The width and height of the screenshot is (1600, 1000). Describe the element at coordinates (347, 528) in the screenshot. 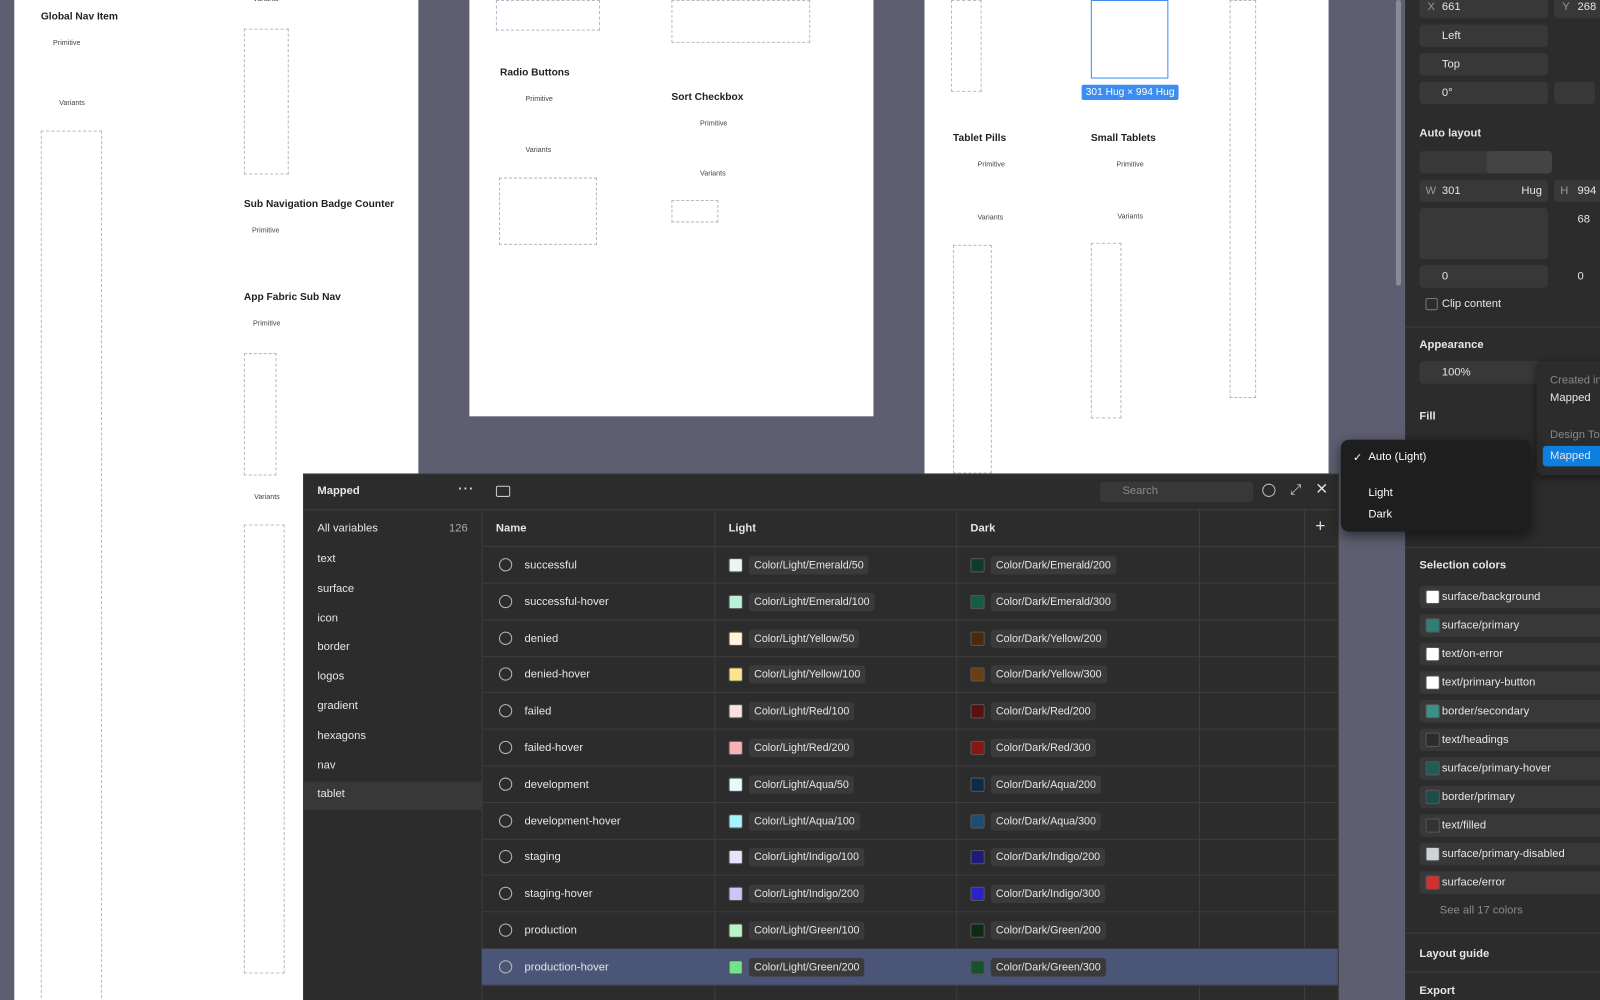

I see `all-variables: All variables` at that location.